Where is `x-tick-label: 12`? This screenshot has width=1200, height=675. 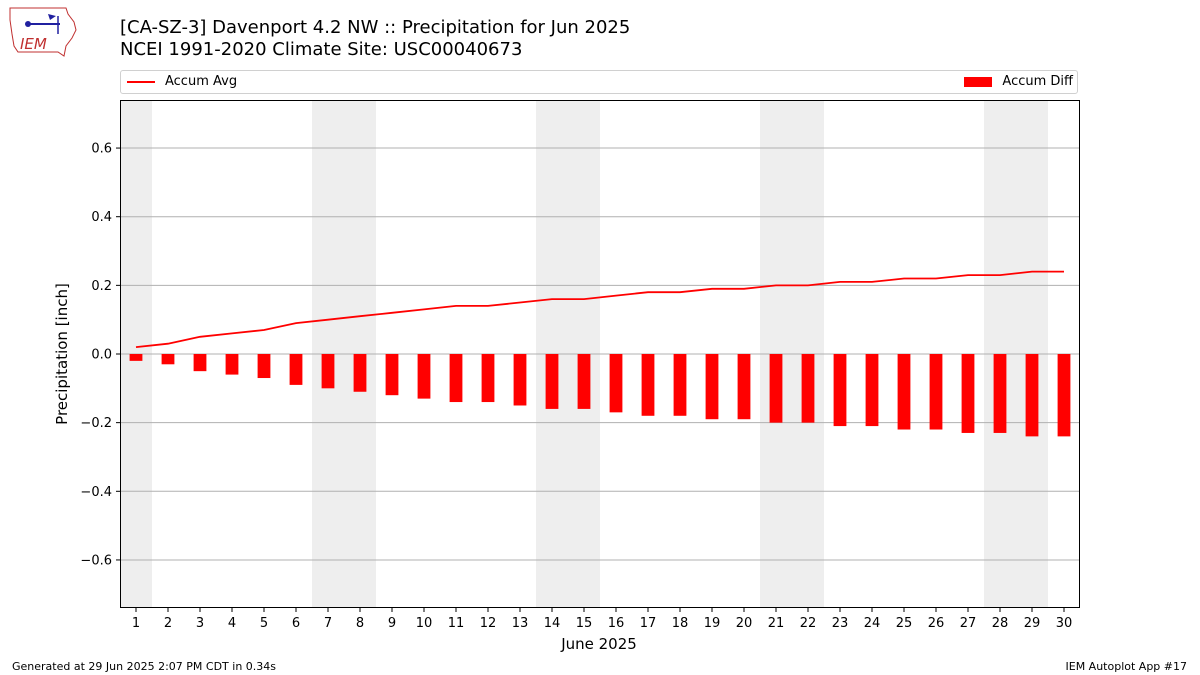
x-tick-label: 12 is located at coordinates (488, 623).